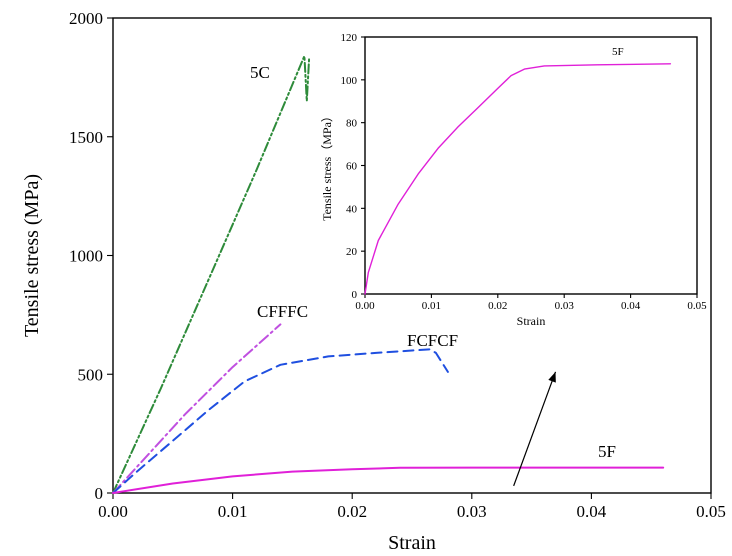 The image size is (732, 556). Describe the element at coordinates (552, 377) in the screenshot. I see `annotation-arrow-head` at that location.